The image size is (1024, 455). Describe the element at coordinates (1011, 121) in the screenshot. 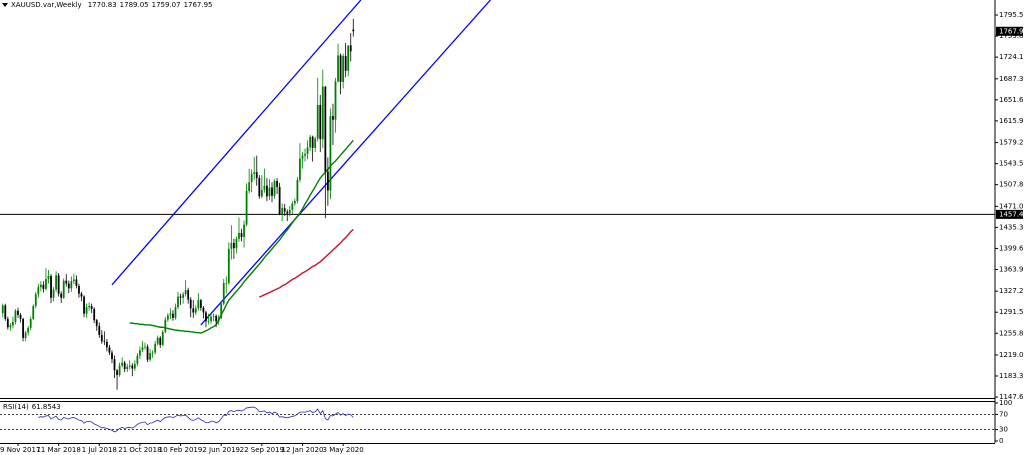

I see `y-tick-label: 1615.95` at that location.